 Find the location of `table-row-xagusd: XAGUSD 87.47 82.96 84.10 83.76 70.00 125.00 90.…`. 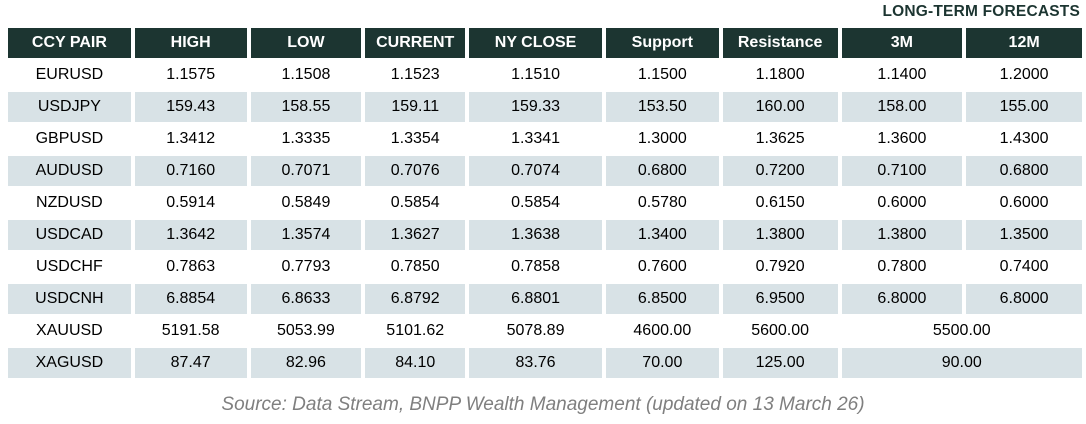

table-row-xagusd: XAGUSD 87.47 82.96 84.10 83.76 70.00 125.00 90.… is located at coordinates (545, 363).